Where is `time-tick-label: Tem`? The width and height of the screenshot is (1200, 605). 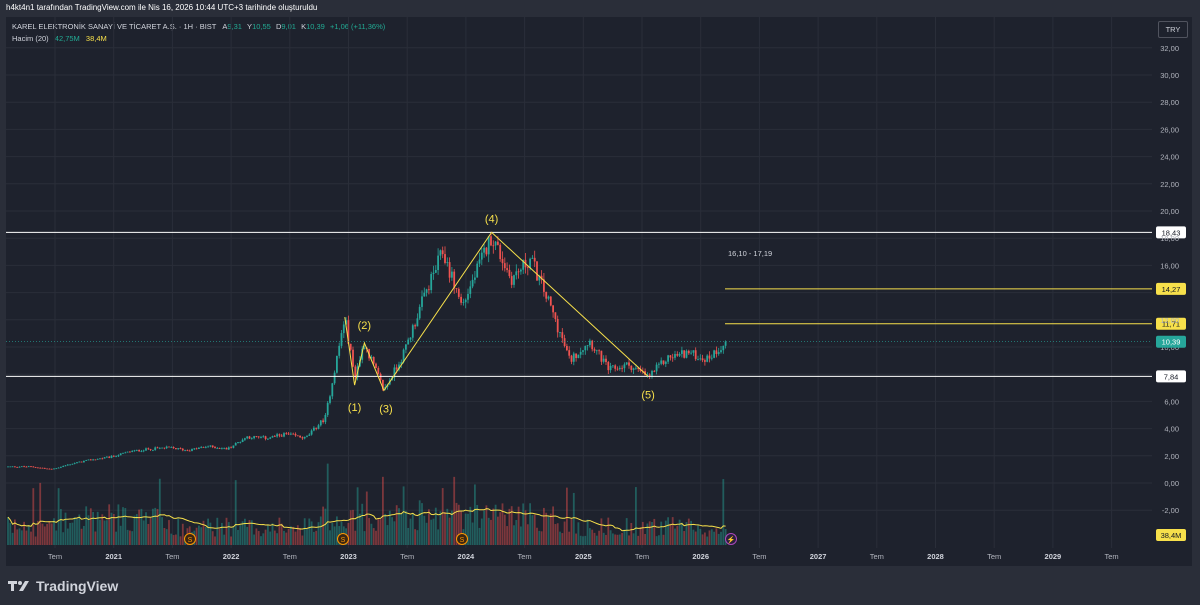 time-tick-label: Tem is located at coordinates (407, 556).